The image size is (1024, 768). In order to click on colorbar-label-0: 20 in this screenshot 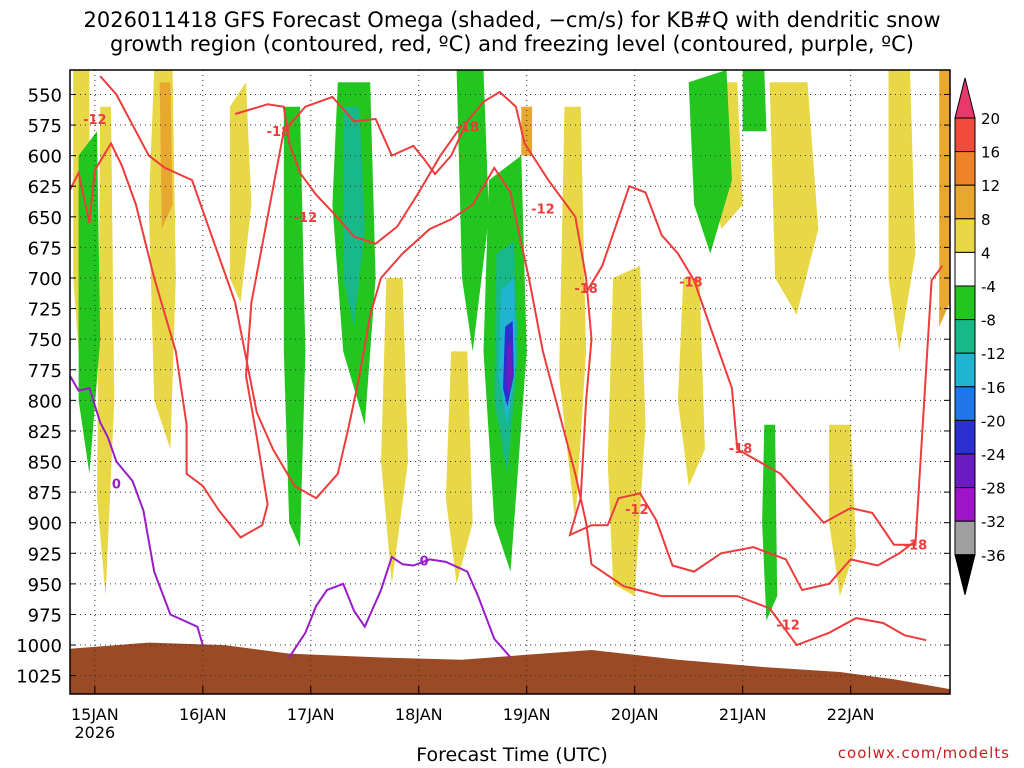, I will do `click(990, 119)`.